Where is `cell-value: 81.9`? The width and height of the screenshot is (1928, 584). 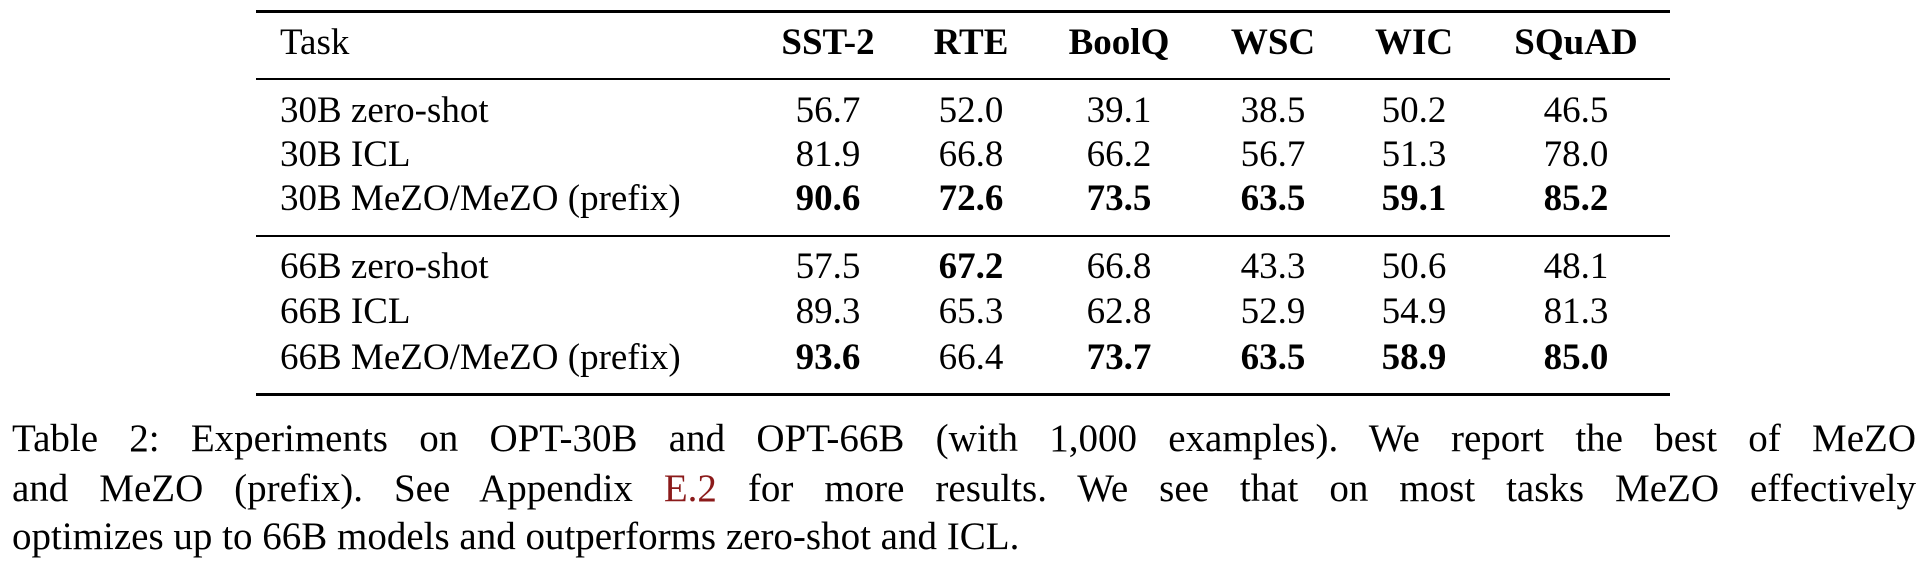 cell-value: 81.9 is located at coordinates (828, 154).